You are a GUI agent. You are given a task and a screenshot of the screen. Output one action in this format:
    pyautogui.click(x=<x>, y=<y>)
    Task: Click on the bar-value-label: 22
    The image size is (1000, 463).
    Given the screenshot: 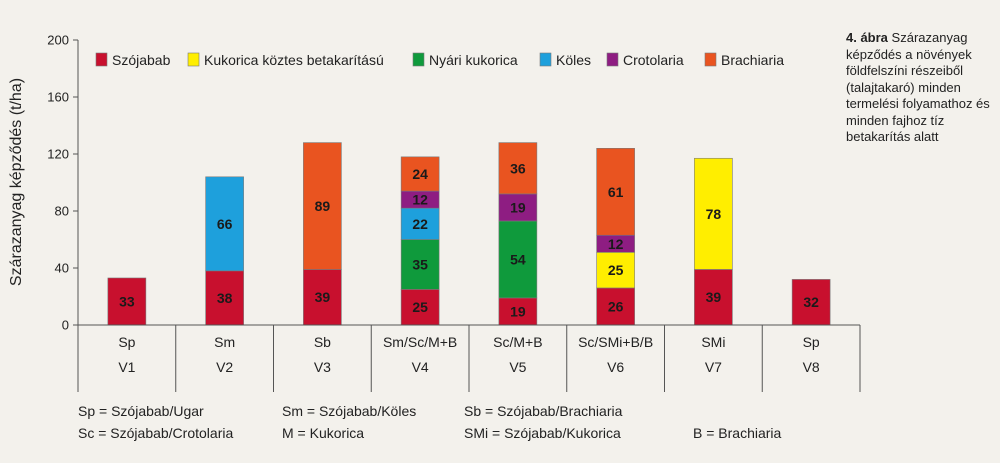 What is the action you would take?
    pyautogui.click(x=420, y=224)
    